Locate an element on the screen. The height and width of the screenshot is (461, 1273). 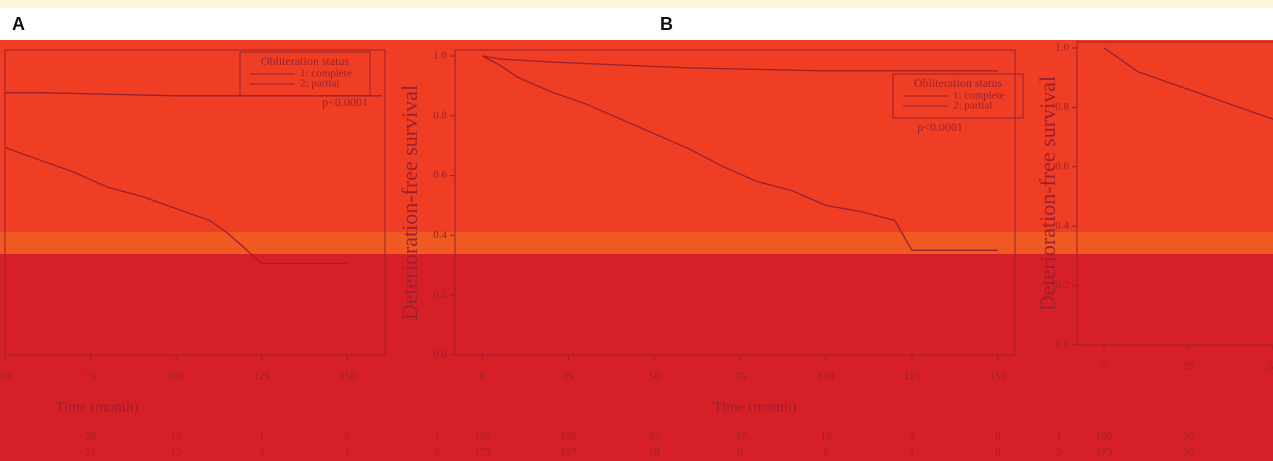
panel-label: A is located at coordinates (18, 24).